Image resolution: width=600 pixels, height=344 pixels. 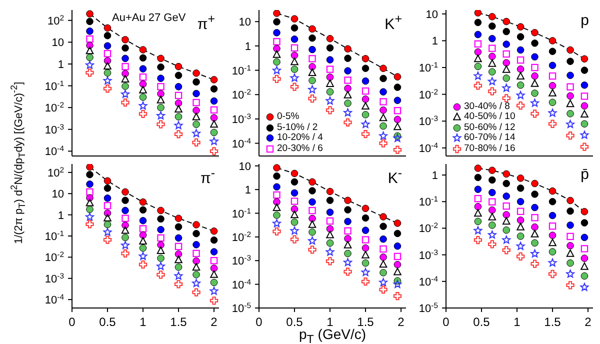 What do you see at coordinates (490, 116) in the screenshot?
I see `legend-label: 40-50% / 10` at bounding box center [490, 116].